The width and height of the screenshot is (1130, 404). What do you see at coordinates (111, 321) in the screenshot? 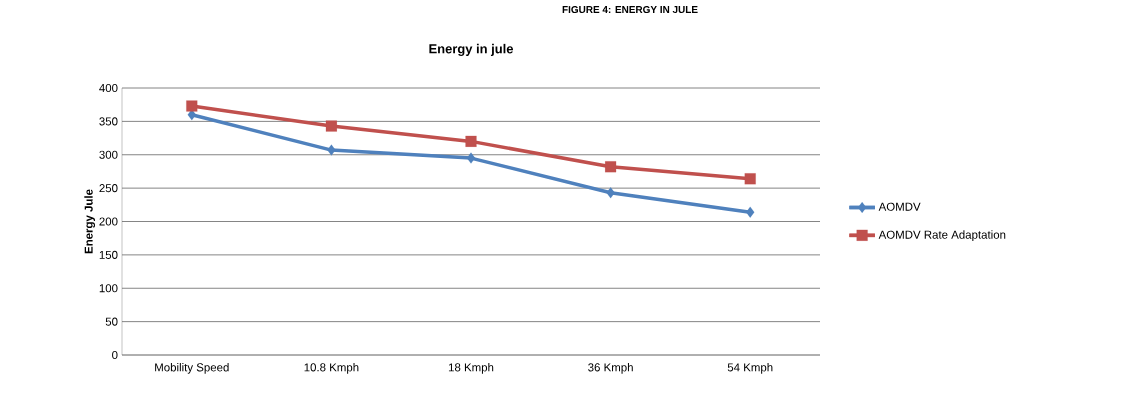
I see `y-tick-label: 50` at bounding box center [111, 321].